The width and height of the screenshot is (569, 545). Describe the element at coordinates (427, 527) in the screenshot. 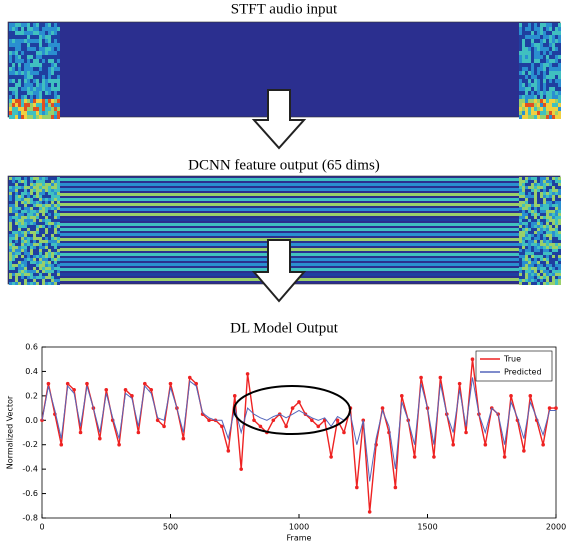

I see `x-tick-label: 1500` at that location.